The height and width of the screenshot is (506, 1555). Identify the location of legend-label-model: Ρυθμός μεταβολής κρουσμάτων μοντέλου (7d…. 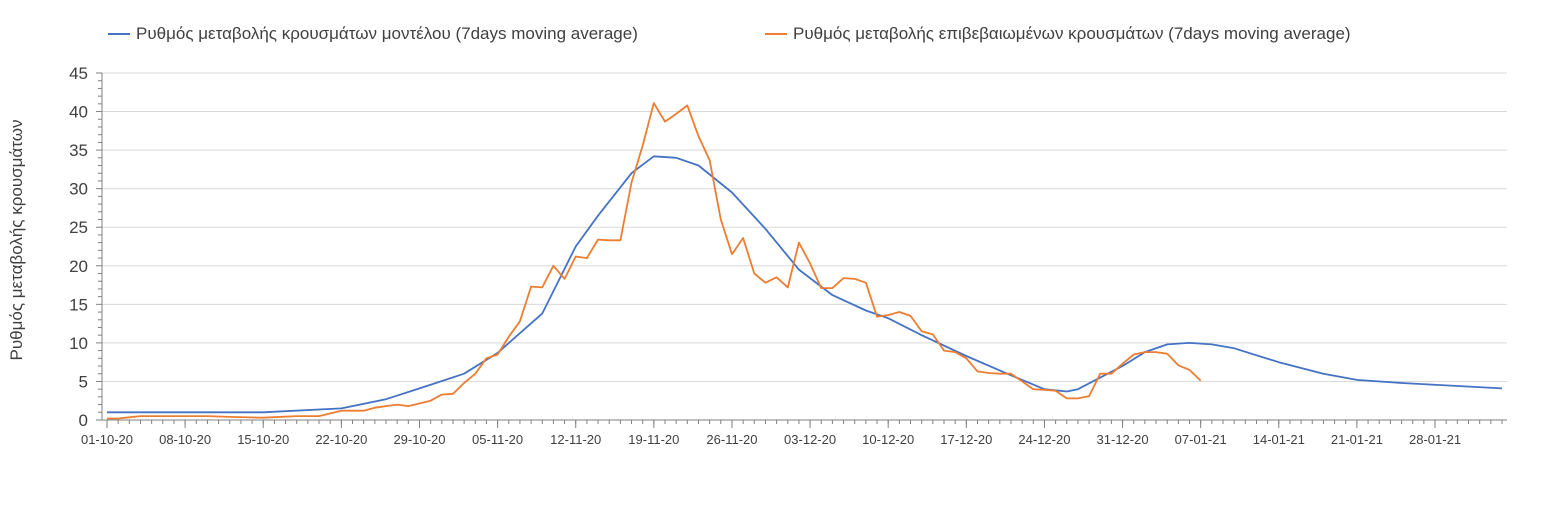
(387, 33).